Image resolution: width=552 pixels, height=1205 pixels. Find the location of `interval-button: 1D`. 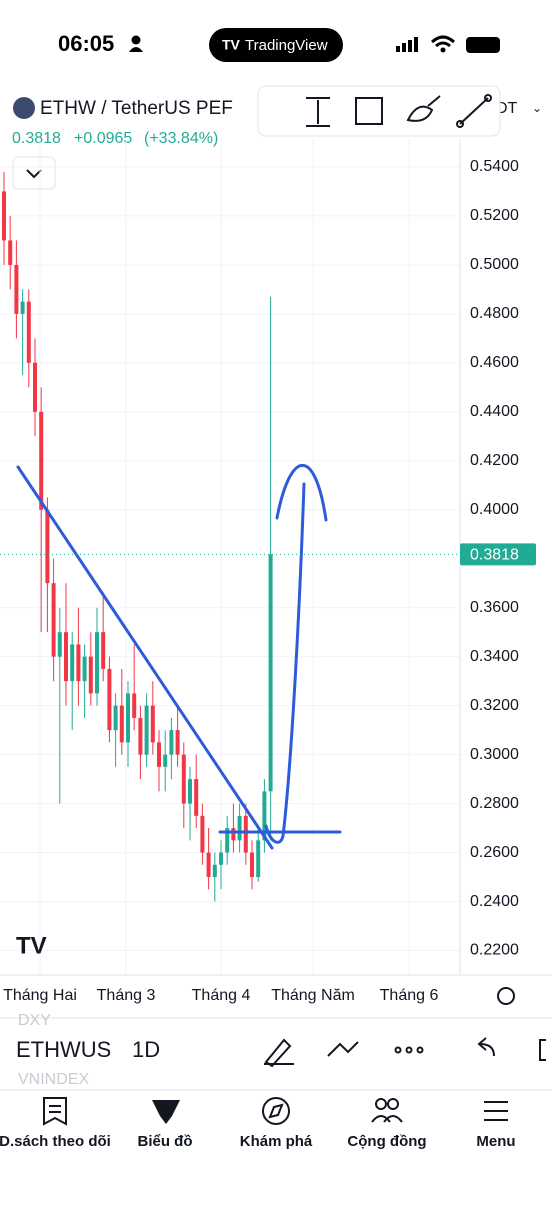

interval-button: 1D is located at coordinates (146, 1049).